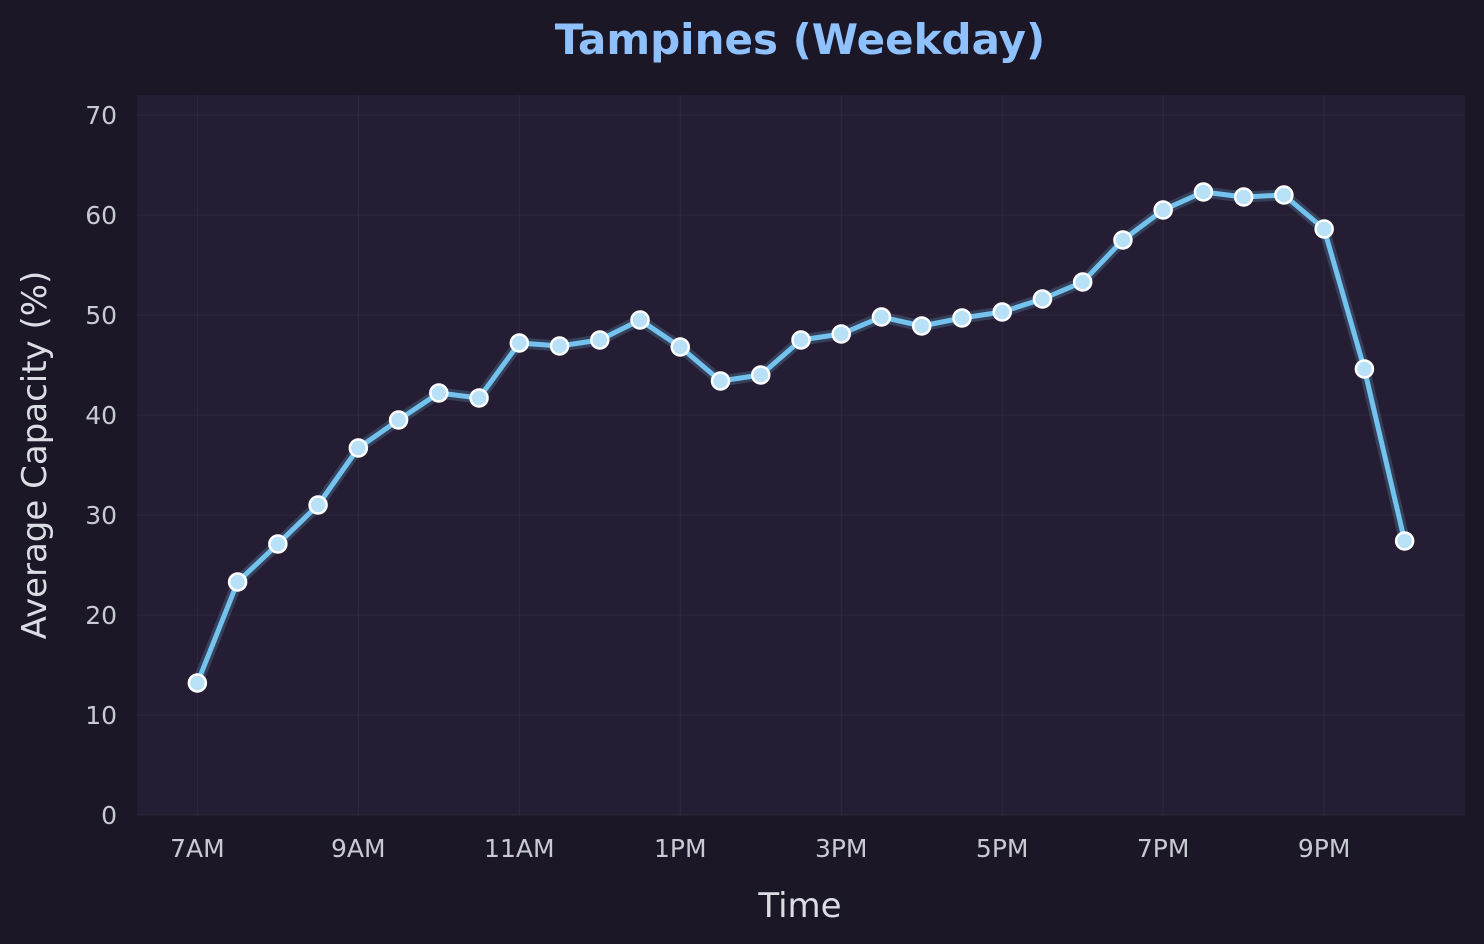 This screenshot has height=944, width=1484. What do you see at coordinates (109, 815) in the screenshot?
I see `y-tick-label: 0` at bounding box center [109, 815].